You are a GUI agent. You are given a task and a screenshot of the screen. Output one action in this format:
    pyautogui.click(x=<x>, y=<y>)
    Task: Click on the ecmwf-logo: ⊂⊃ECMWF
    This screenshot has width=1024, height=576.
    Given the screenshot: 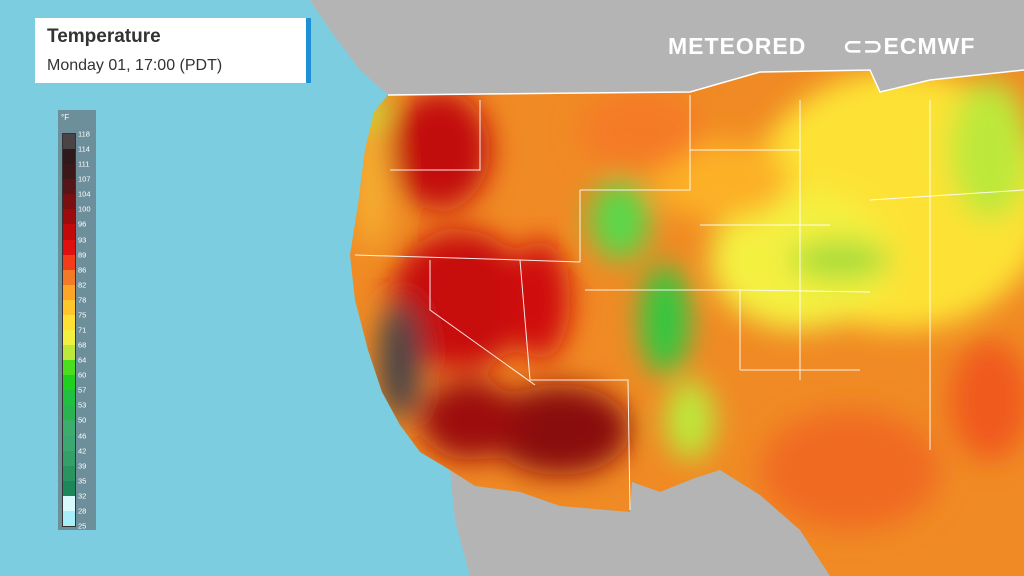 What is the action you would take?
    pyautogui.click(x=909, y=46)
    